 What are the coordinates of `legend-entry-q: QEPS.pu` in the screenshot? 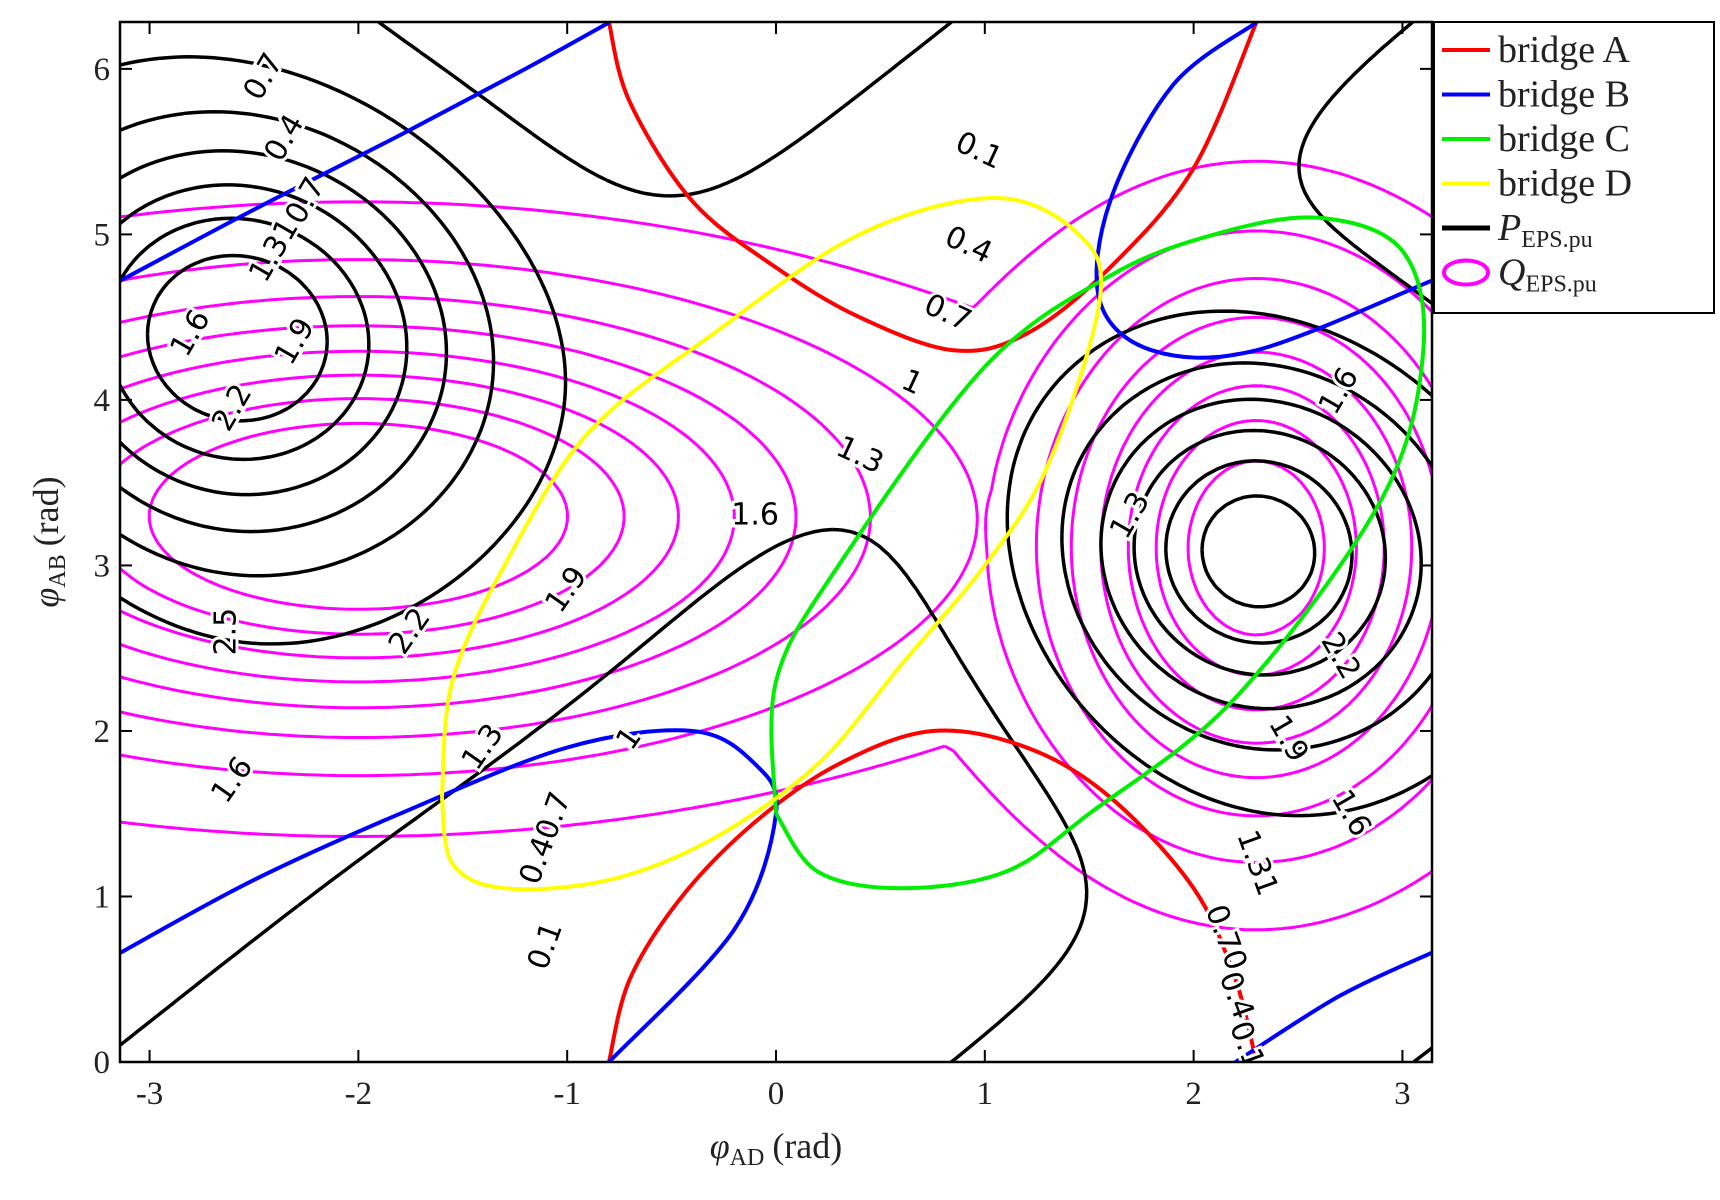 It's located at (1519, 275).